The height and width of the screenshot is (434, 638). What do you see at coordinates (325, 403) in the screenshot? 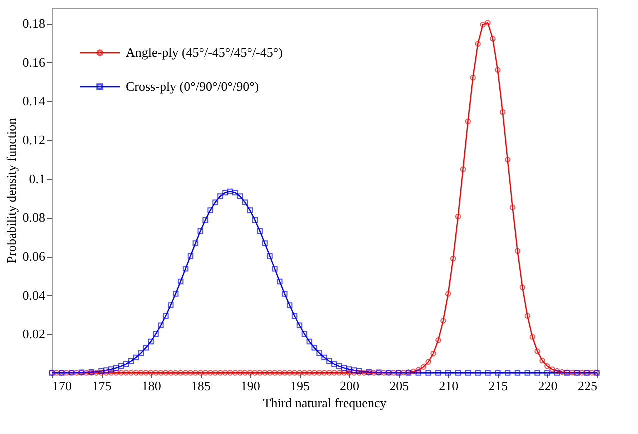
I see `x-axis-title: Third natural frequency` at bounding box center [325, 403].